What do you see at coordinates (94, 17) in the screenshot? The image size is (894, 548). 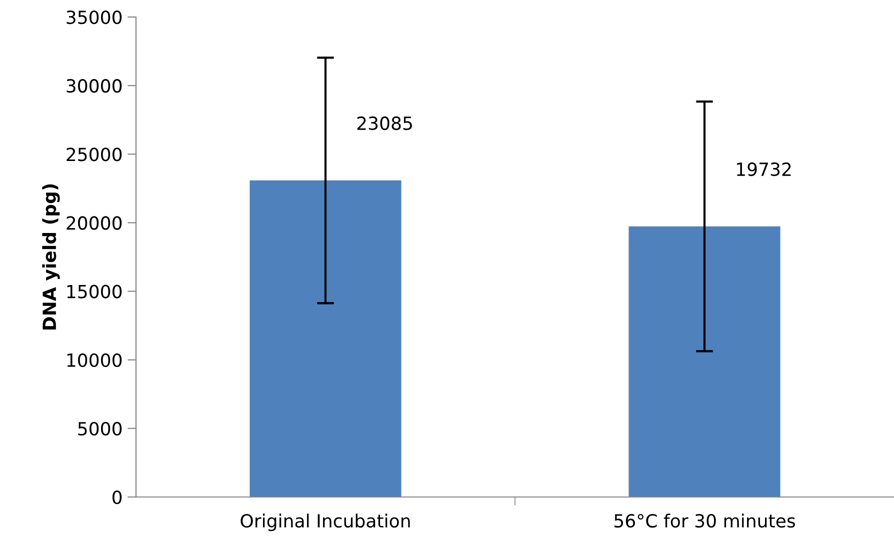 I see `y-tick-label: 35000` at bounding box center [94, 17].